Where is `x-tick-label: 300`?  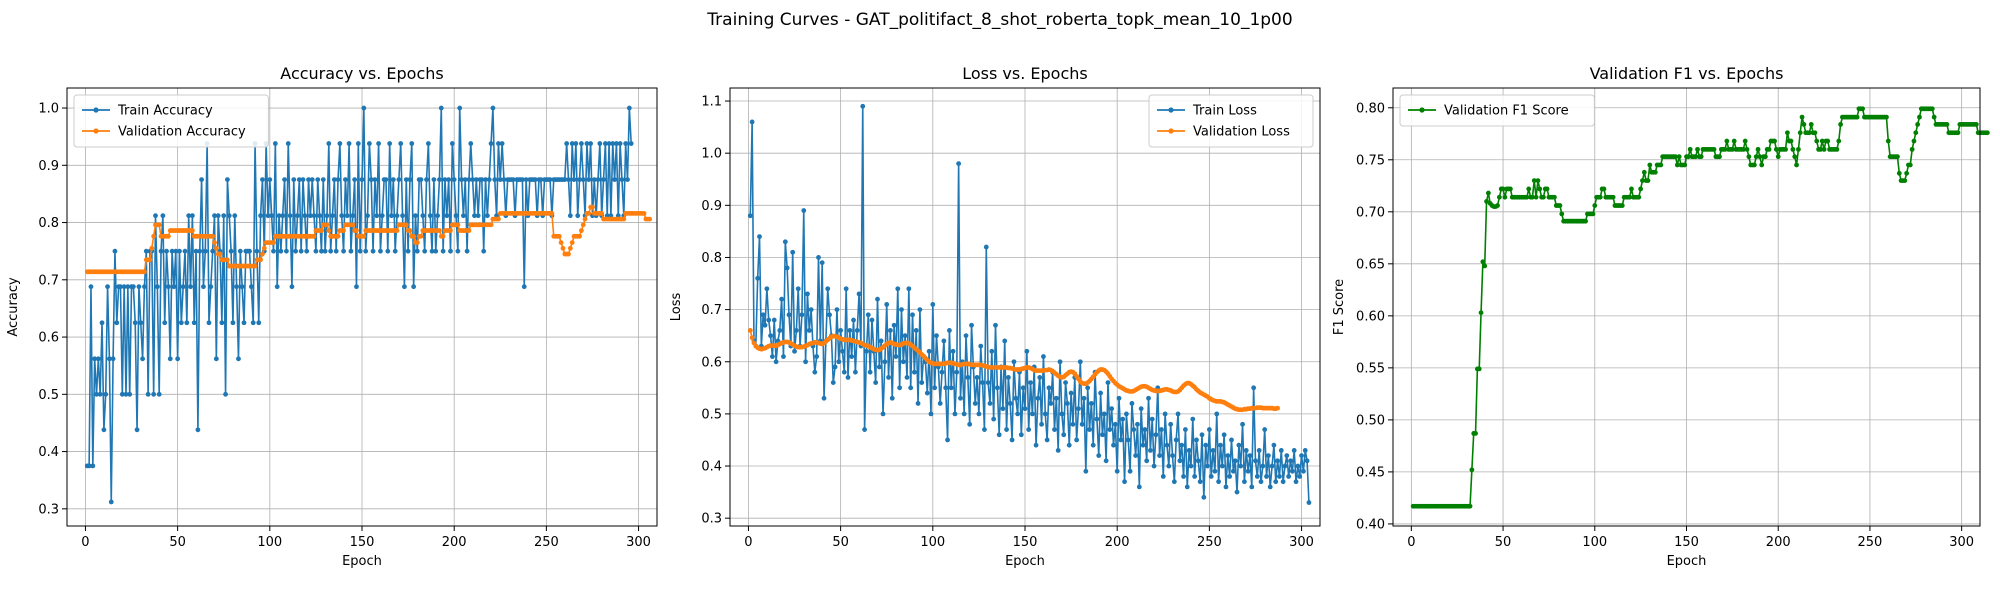 x-tick-label: 300 is located at coordinates (1301, 542).